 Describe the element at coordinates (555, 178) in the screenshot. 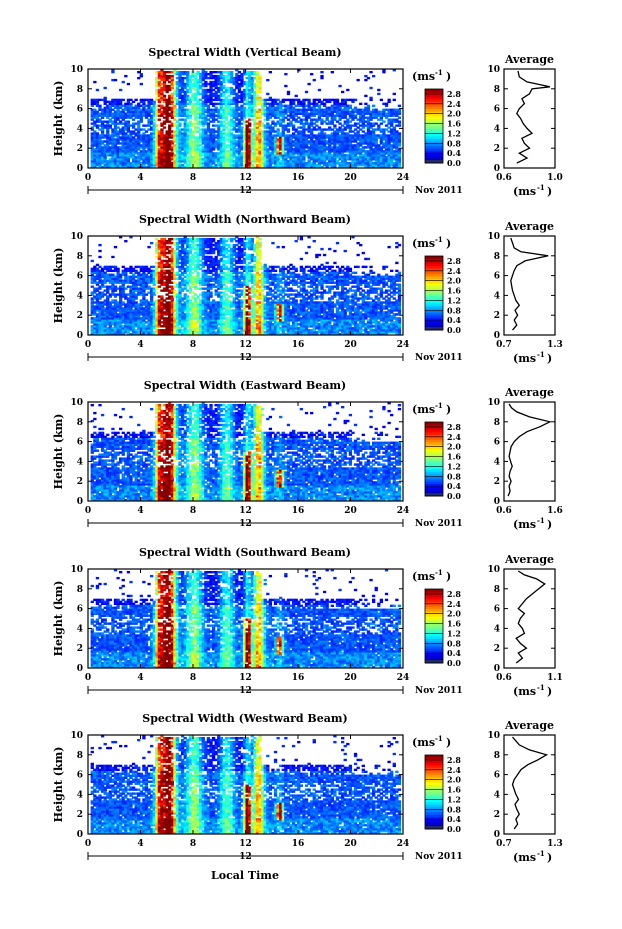

I see `average-x-tick-label: 1.0` at that location.